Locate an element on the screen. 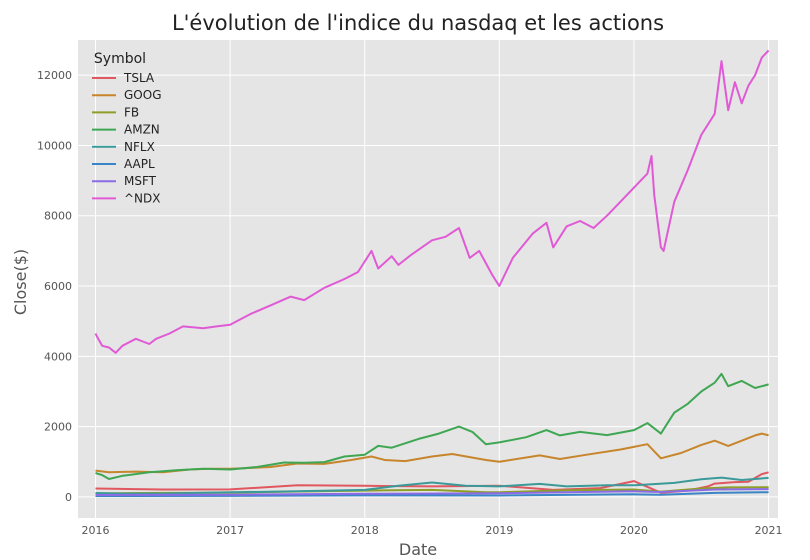 The image size is (810, 560). x-tick-label: 2020 is located at coordinates (634, 530).